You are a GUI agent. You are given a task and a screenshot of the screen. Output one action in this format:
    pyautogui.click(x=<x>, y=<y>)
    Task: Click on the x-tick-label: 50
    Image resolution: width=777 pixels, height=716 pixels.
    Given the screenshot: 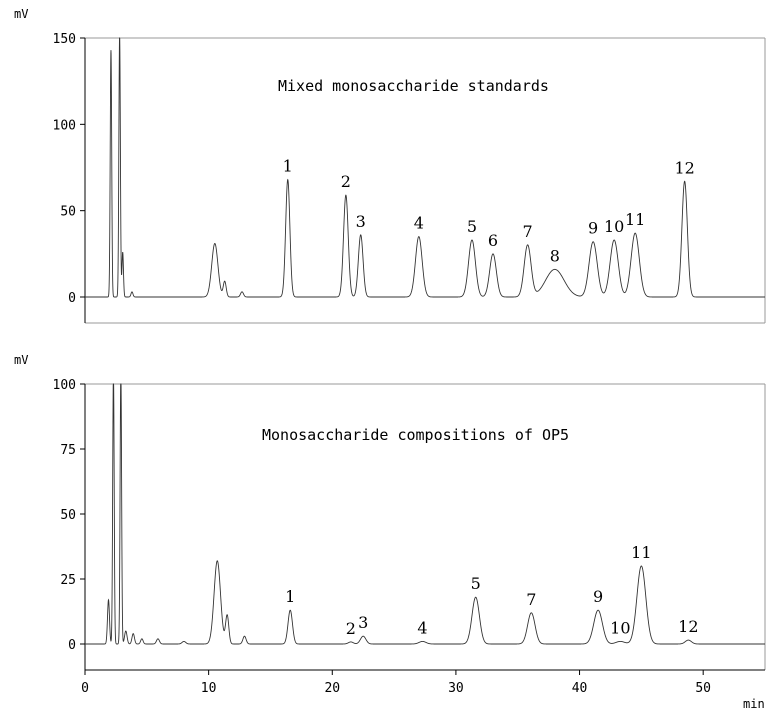 What is the action you would take?
    pyautogui.click(x=703, y=688)
    